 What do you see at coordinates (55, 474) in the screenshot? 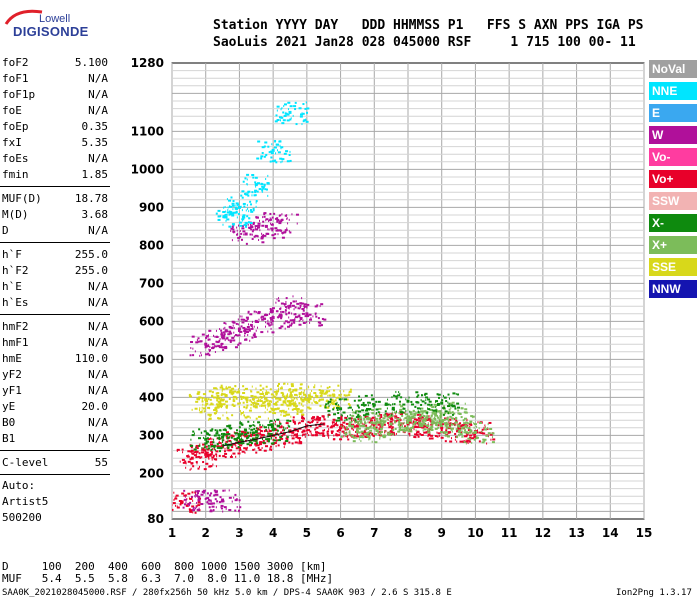
I see `separator` at bounding box center [55, 474].